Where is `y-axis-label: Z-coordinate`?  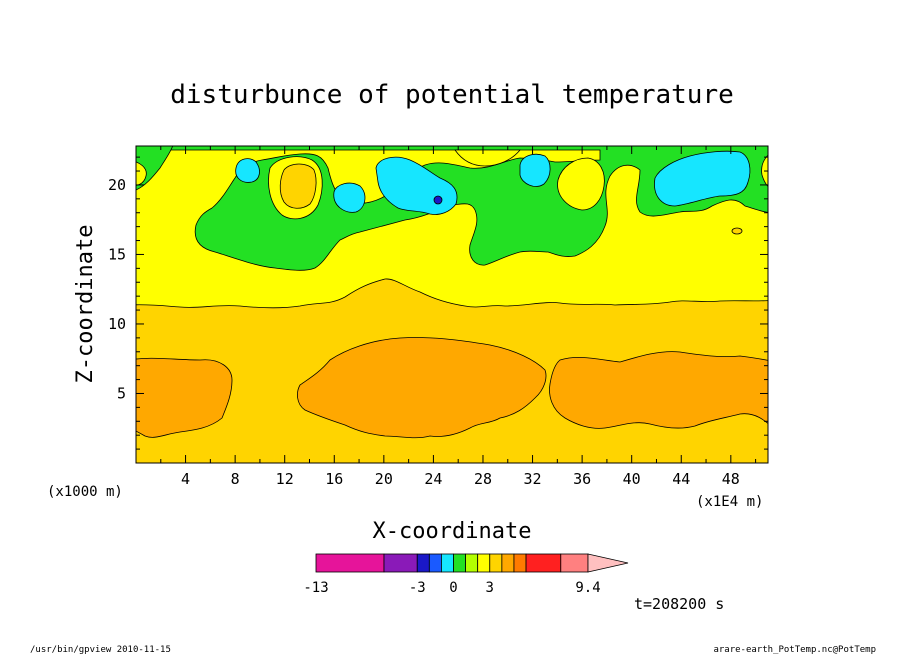 y-axis-label: Z-coordinate is located at coordinates (85, 304).